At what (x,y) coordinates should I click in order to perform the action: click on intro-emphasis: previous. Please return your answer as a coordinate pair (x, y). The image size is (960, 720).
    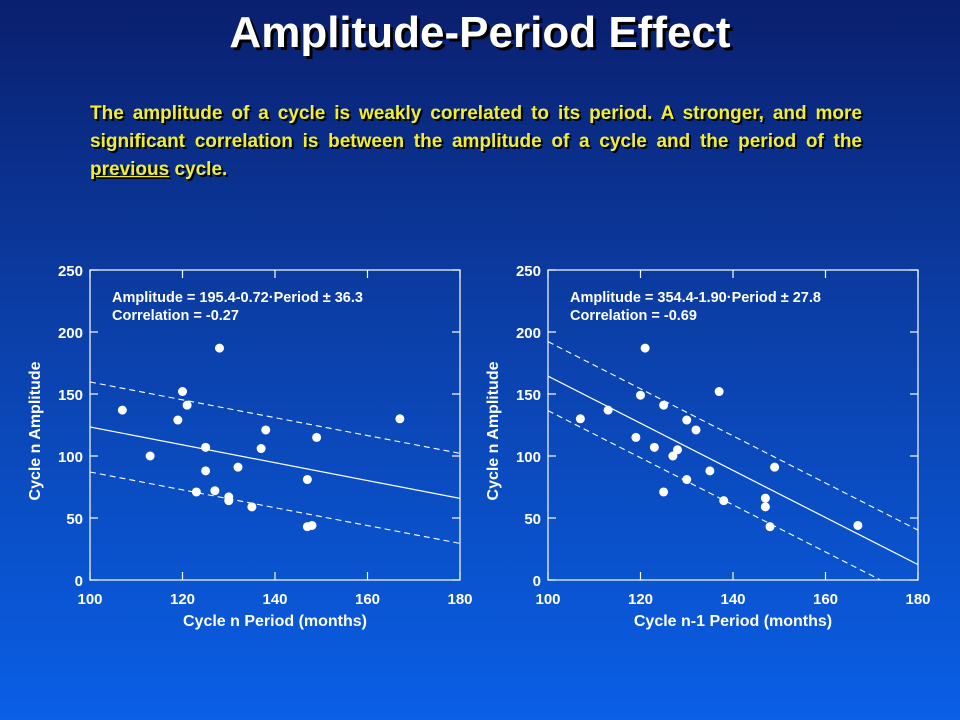
    Looking at the image, I should click on (130, 169).